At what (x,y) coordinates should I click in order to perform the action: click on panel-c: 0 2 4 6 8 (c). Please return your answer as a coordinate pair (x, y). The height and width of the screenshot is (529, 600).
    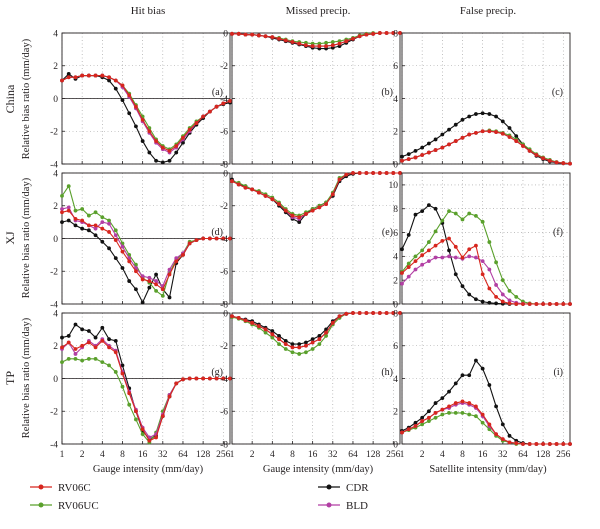
    Looking at the image, I should click on (482, 99).